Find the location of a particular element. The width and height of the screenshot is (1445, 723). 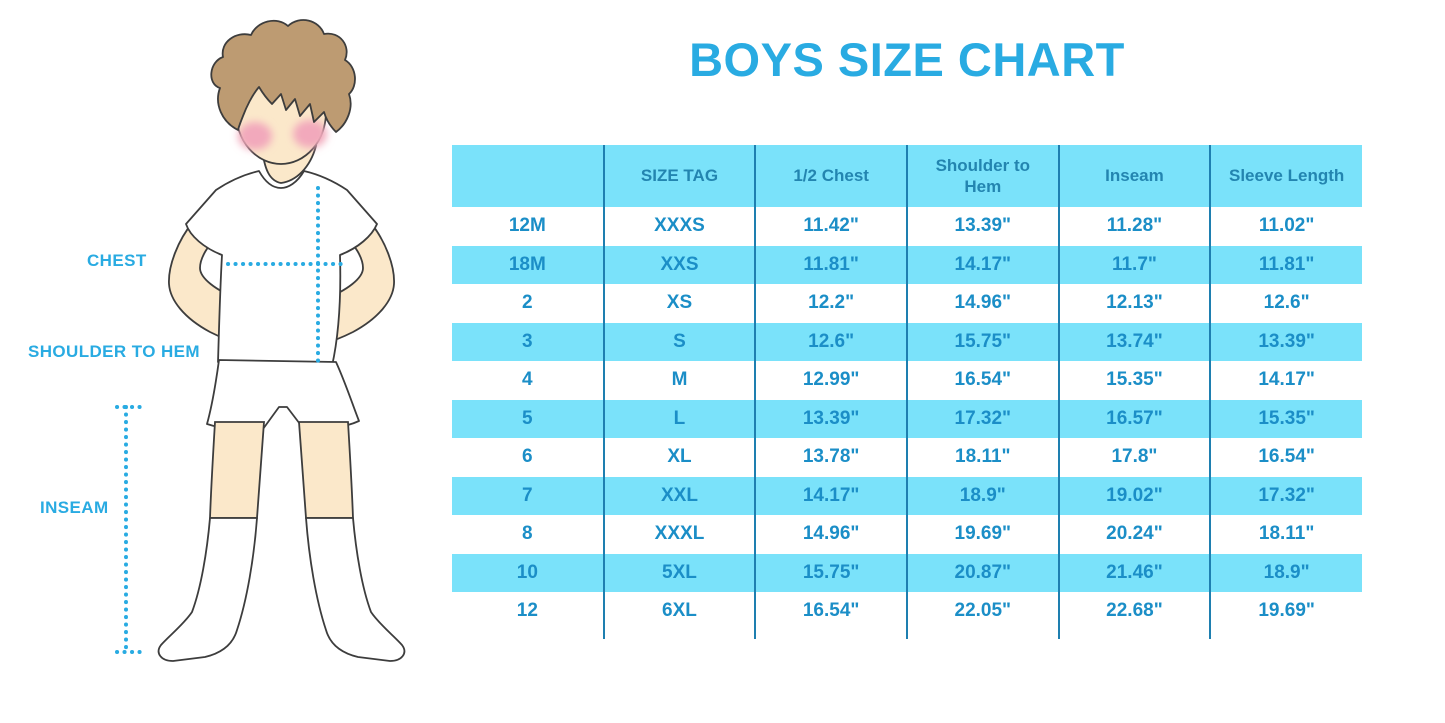

size-cell: 7 is located at coordinates (528, 495).